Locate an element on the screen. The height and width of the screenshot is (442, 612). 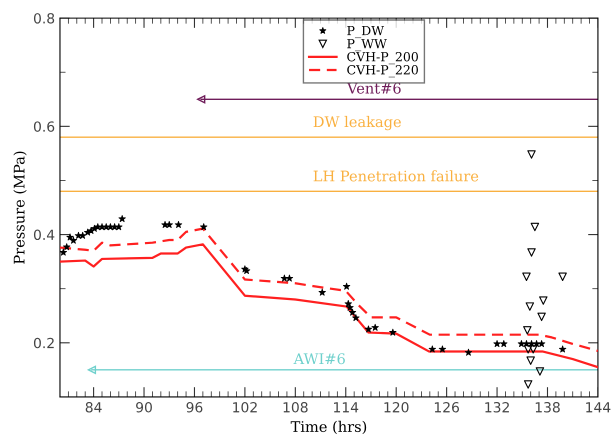
y-tick-label: 0.6 is located at coordinates (44, 126).